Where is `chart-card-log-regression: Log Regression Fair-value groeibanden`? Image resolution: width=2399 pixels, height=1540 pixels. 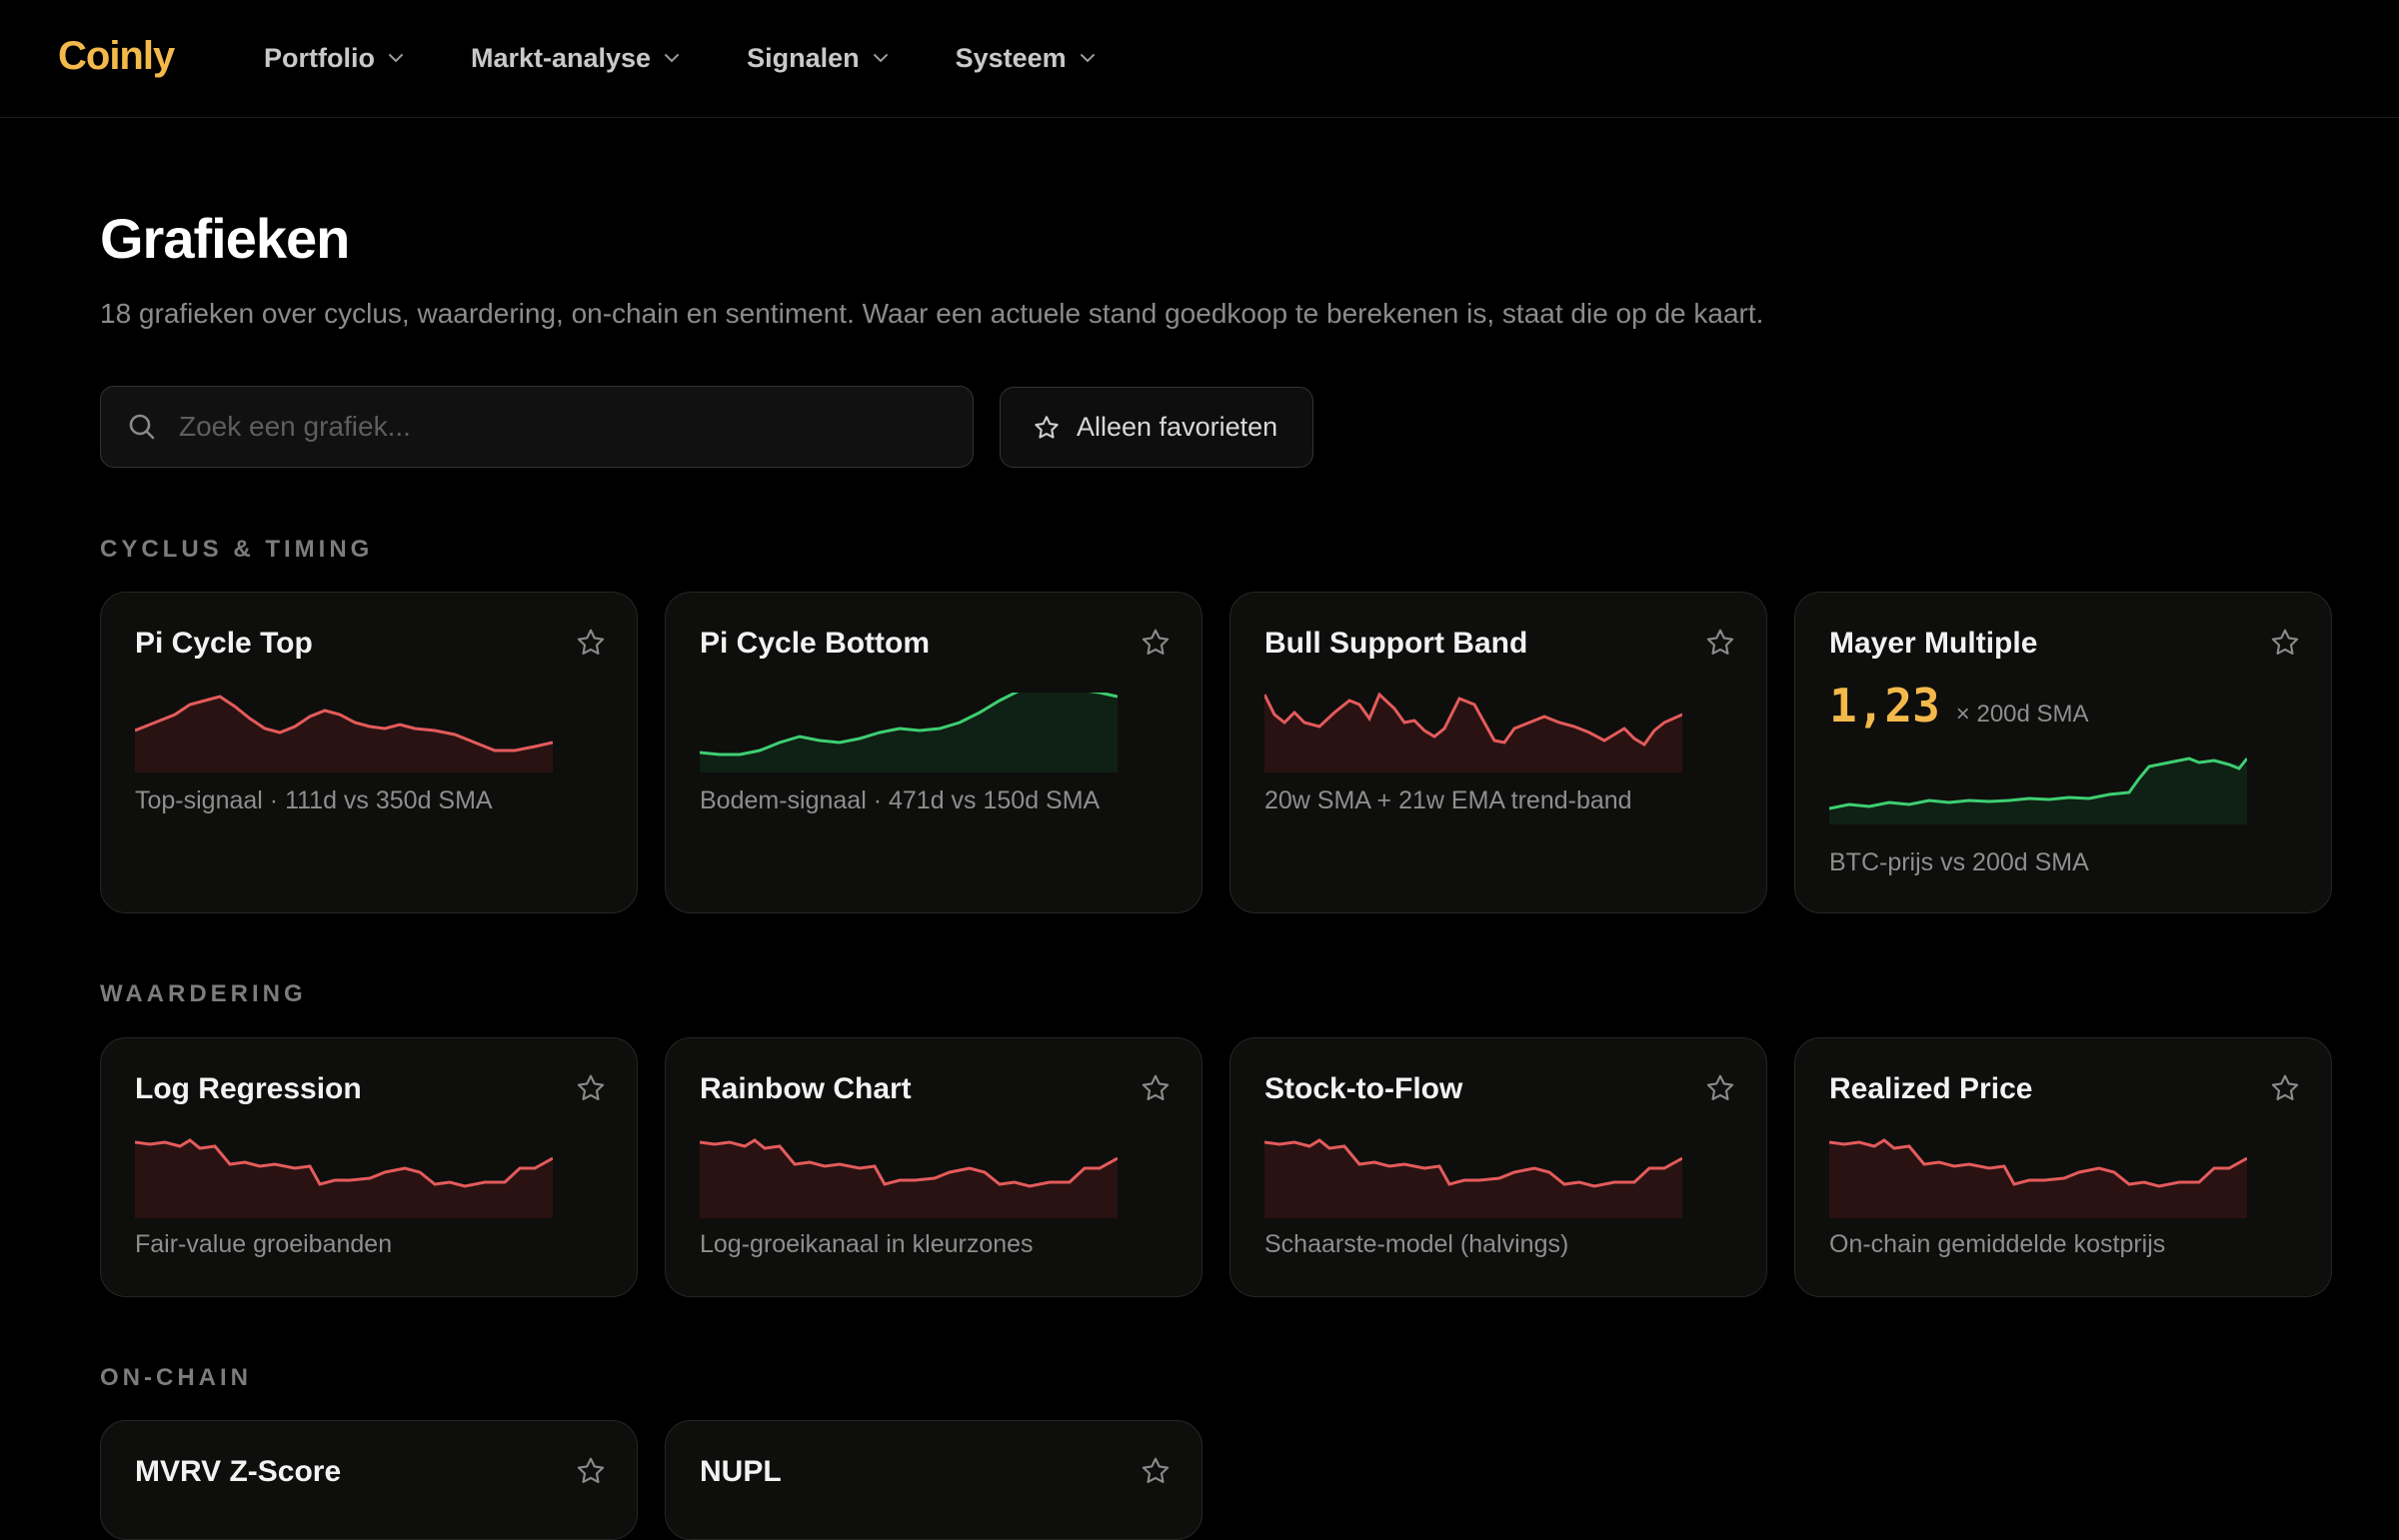 chart-card-log-regression: Log Regression Fair-value groeibanden is located at coordinates (369, 1167).